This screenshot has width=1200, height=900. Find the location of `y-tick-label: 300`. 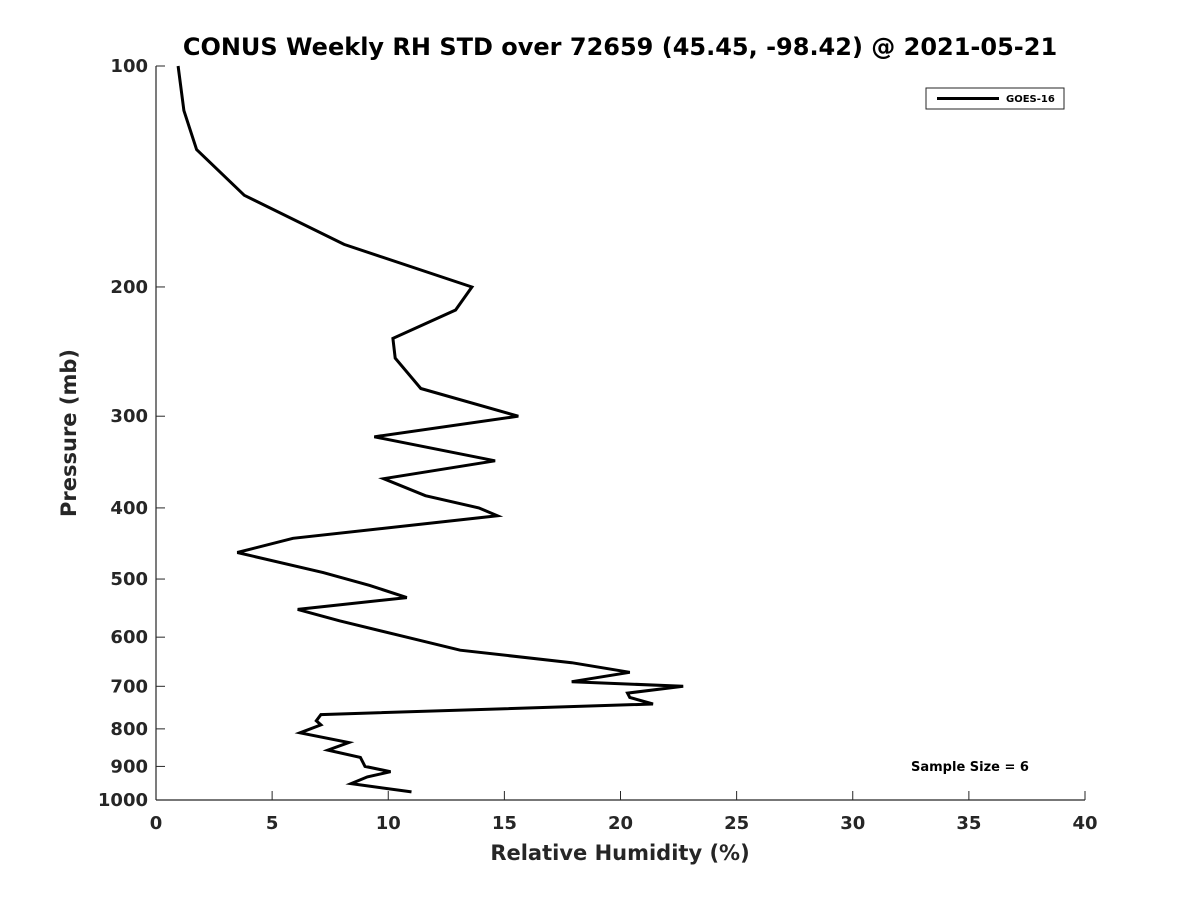

y-tick-label: 300 is located at coordinates (129, 416).